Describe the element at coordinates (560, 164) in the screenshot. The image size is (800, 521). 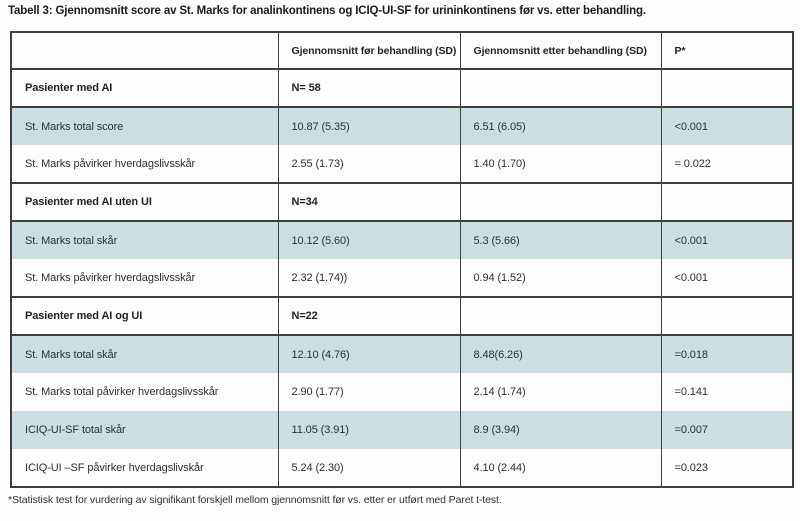
I see `value-after: 1.40 (1.70)` at that location.